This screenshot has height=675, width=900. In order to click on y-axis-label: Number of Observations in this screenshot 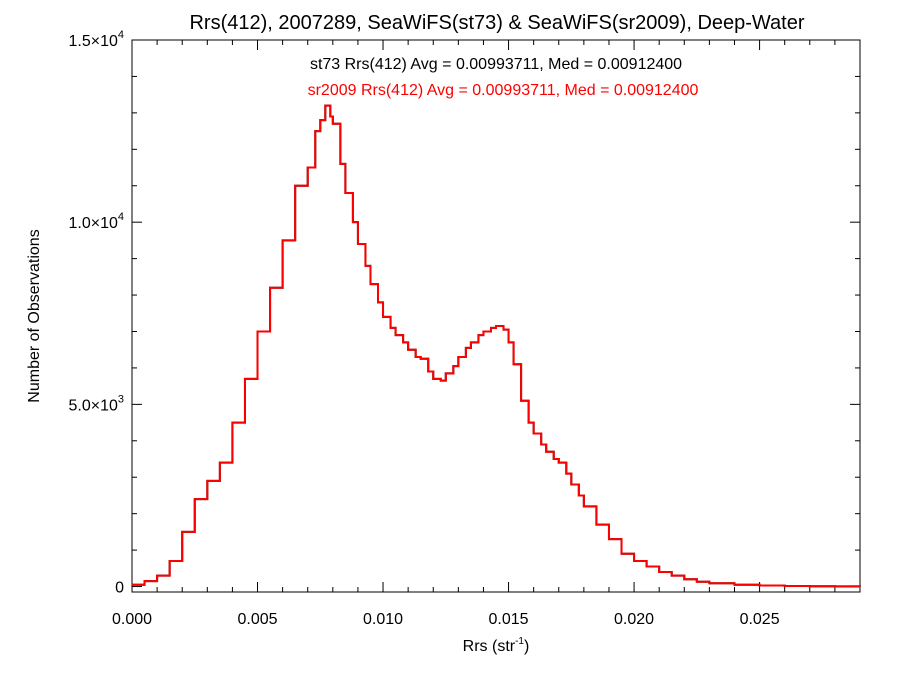, I will do `click(34, 315)`.